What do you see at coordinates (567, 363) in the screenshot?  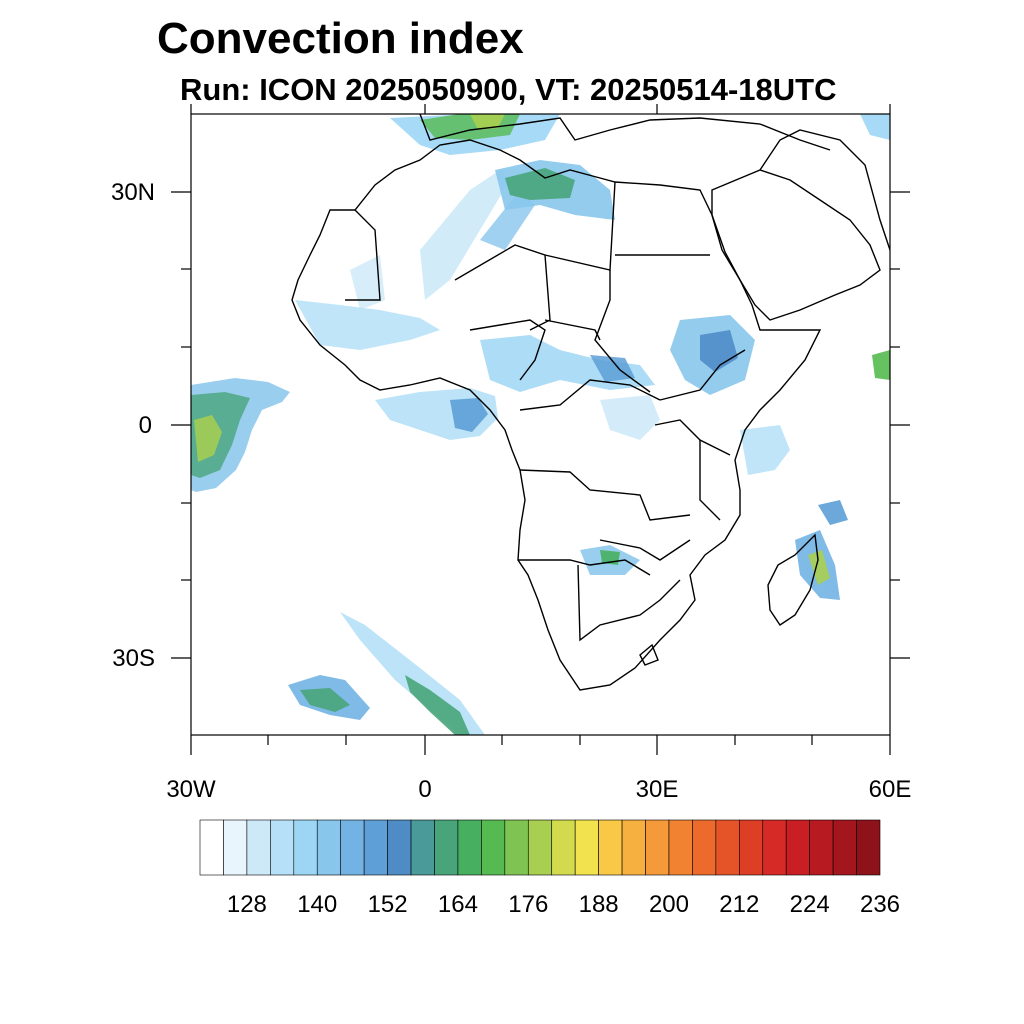 I see `shade-sahel-central` at bounding box center [567, 363].